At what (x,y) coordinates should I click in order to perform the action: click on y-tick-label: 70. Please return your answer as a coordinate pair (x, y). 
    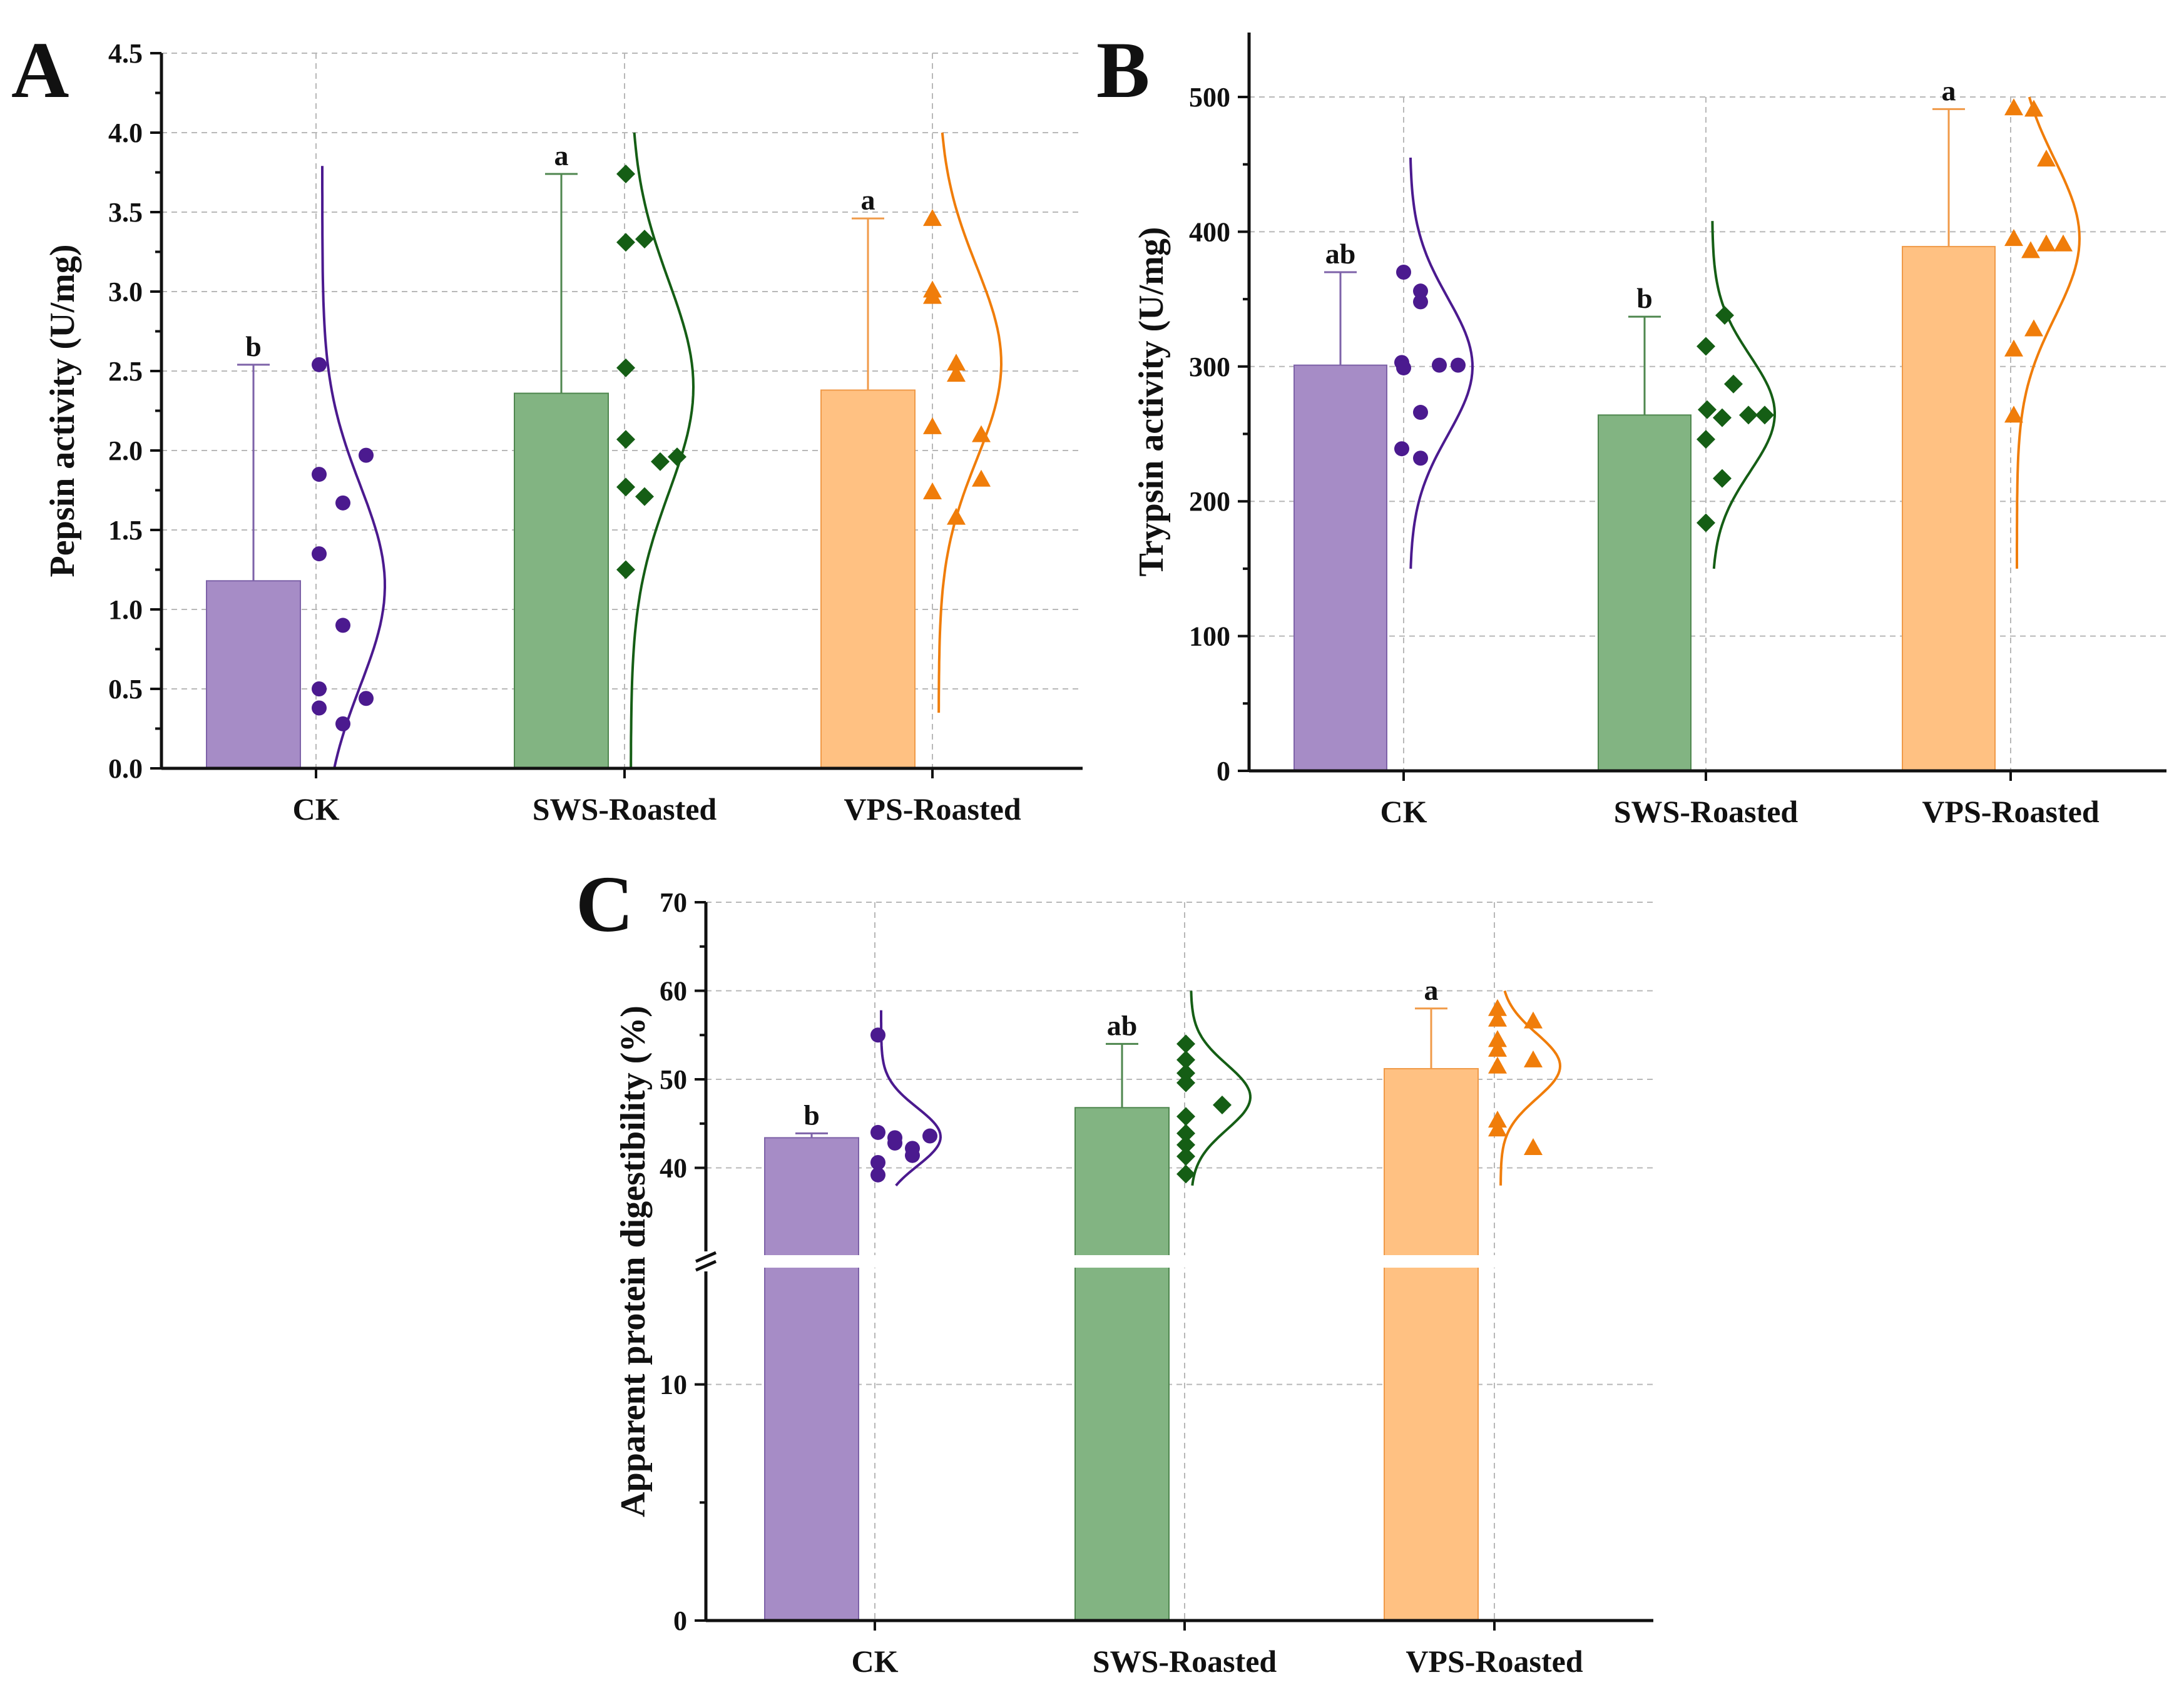
    Looking at the image, I should click on (674, 902).